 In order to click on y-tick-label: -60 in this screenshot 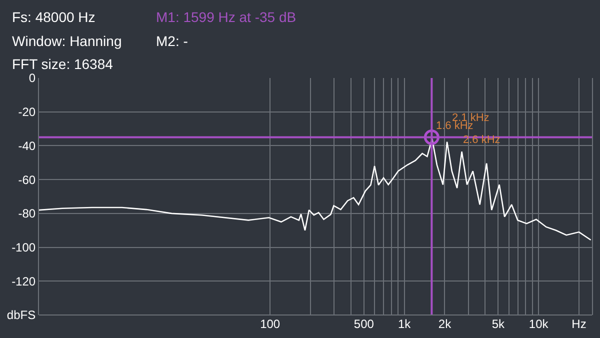, I will do `click(27, 179)`.